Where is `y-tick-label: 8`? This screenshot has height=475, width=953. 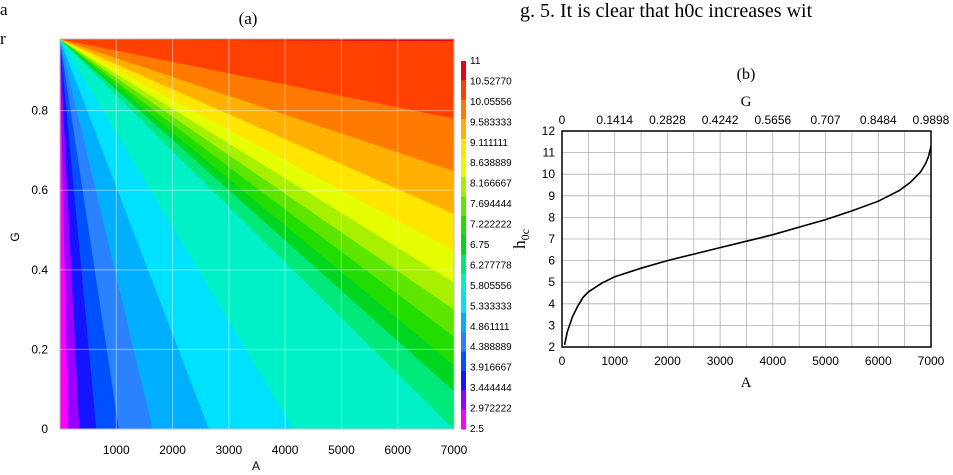 y-tick-label: 8 is located at coordinates (551, 217).